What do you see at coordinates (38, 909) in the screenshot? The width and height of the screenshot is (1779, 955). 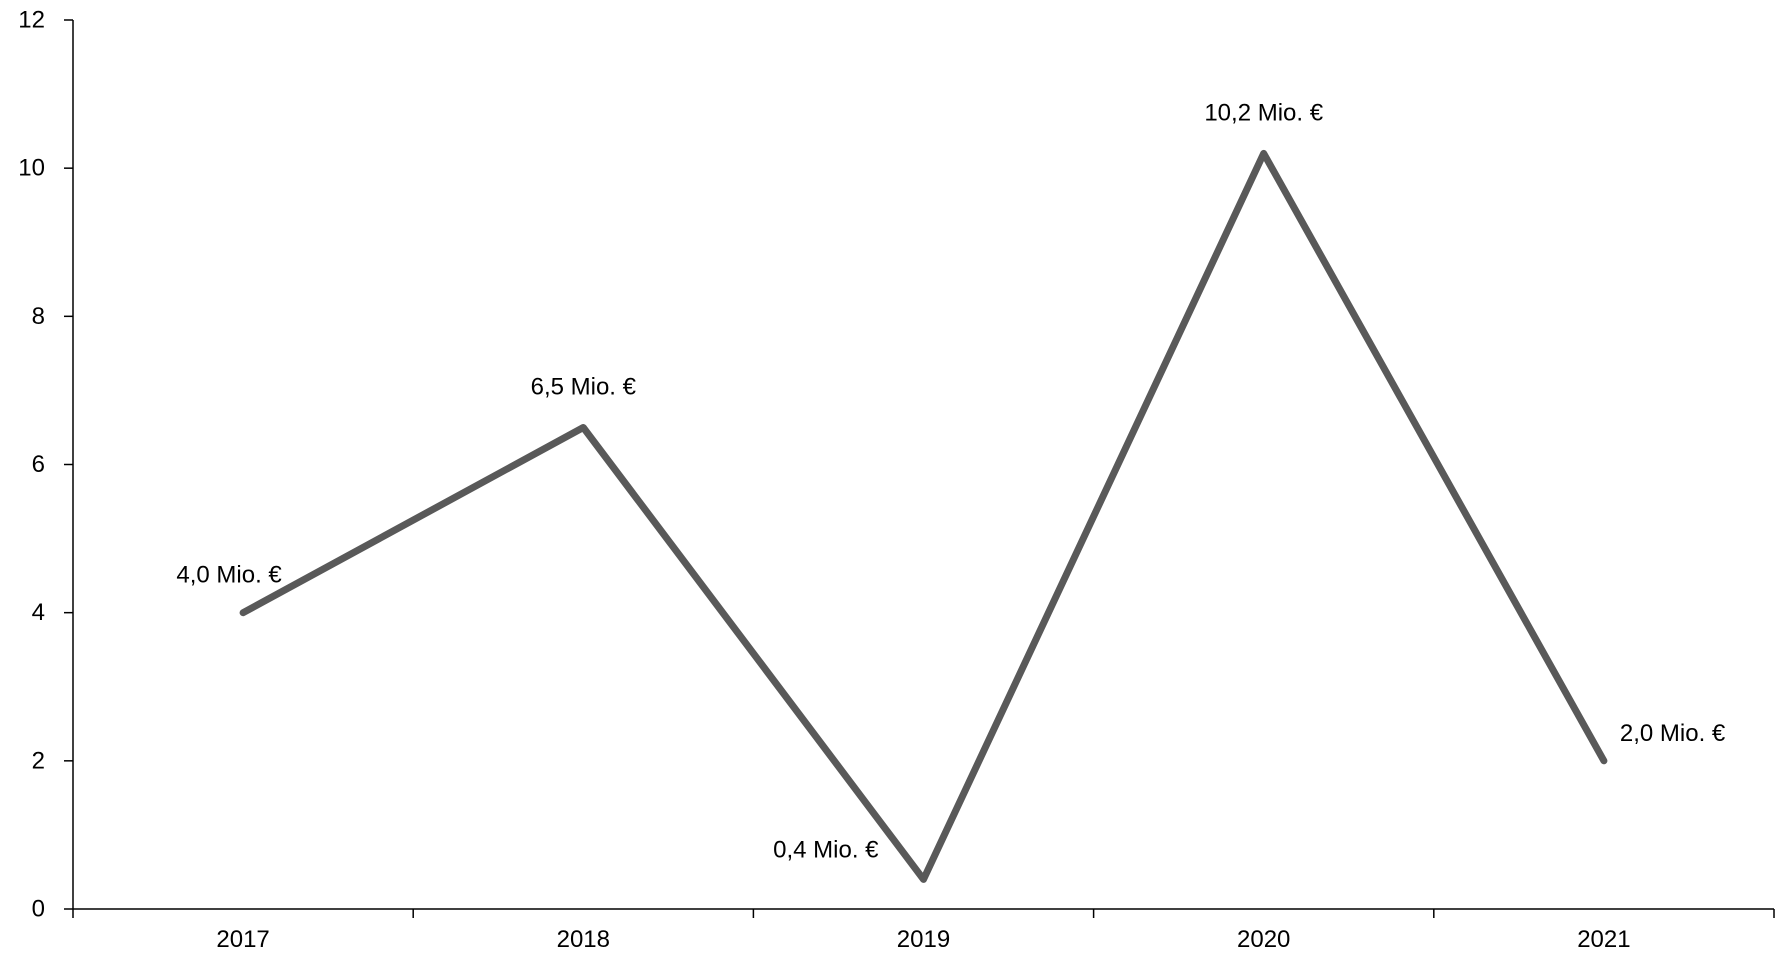 I see `y-tick-label: 0` at bounding box center [38, 909].